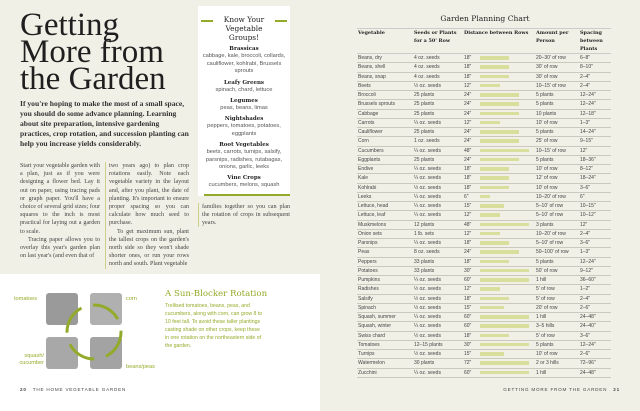 The width and height of the screenshot is (640, 411). I want to click on rotation-arrows-icon, so click(94, 332).